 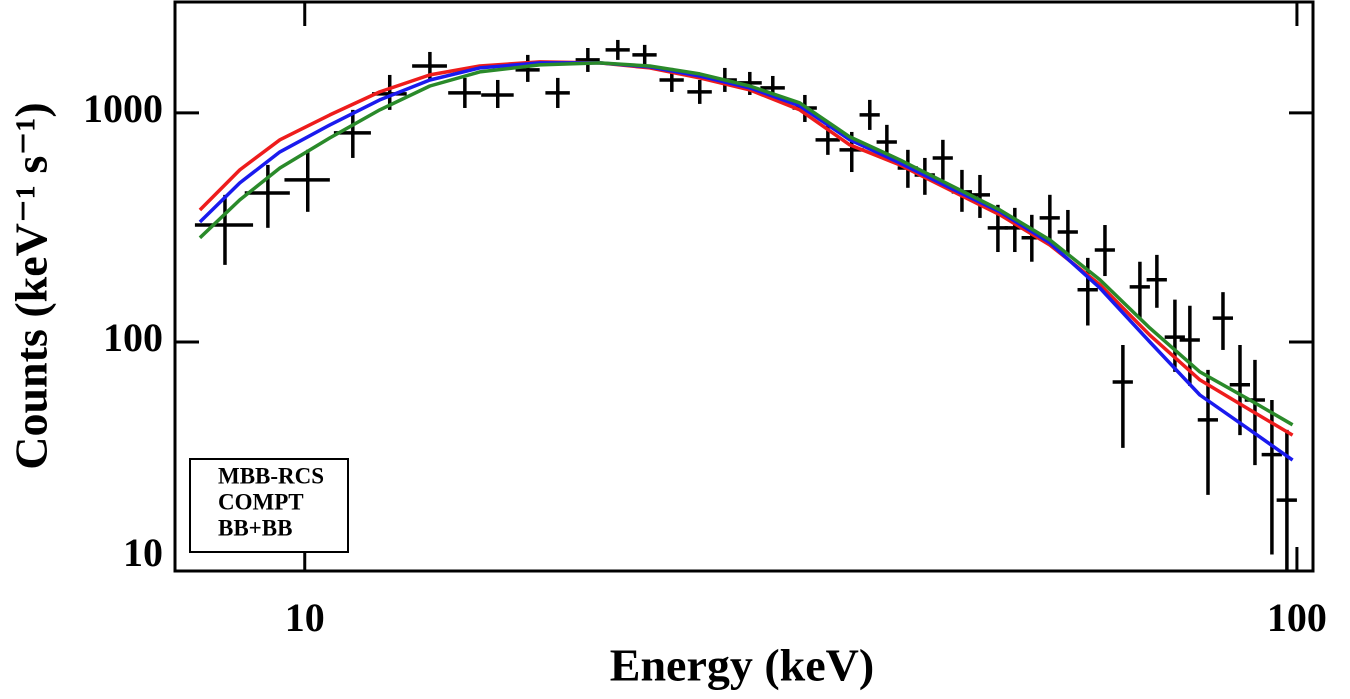 I want to click on legend-box, so click(x=269, y=505).